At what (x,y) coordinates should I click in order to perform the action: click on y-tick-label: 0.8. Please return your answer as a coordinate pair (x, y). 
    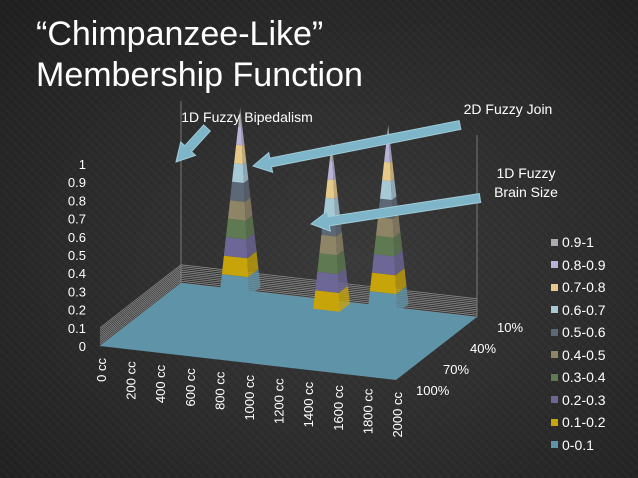
    Looking at the image, I should click on (77, 200).